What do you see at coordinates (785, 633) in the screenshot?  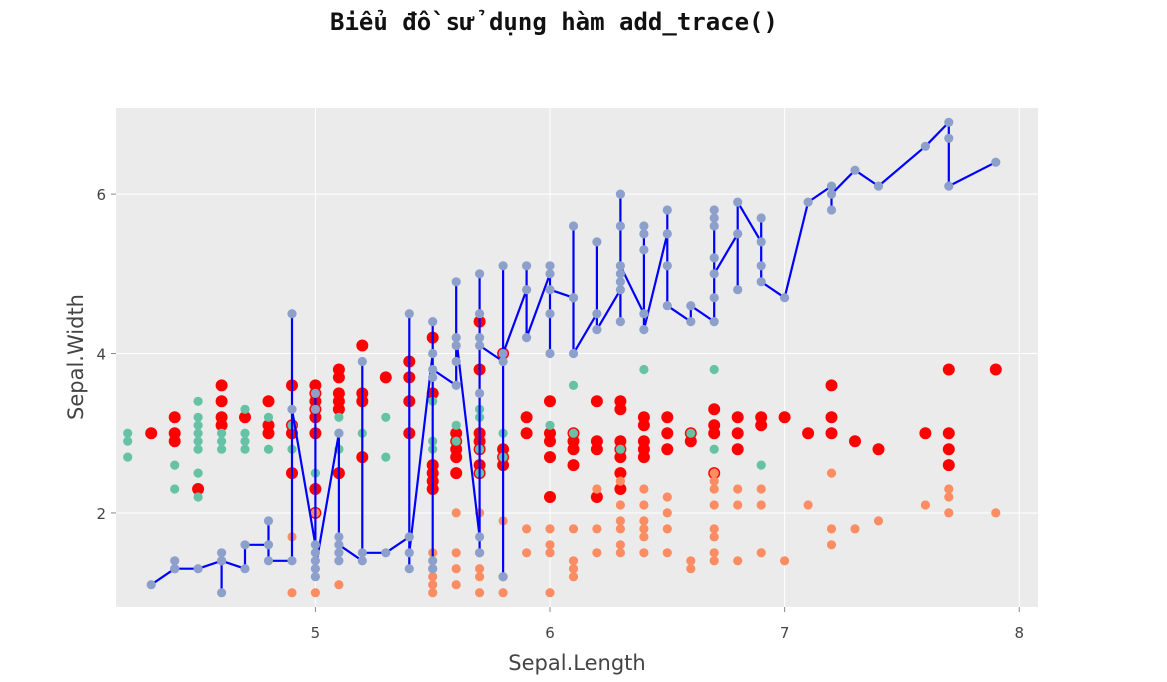 I see `x-tick-label: 7` at bounding box center [785, 633].